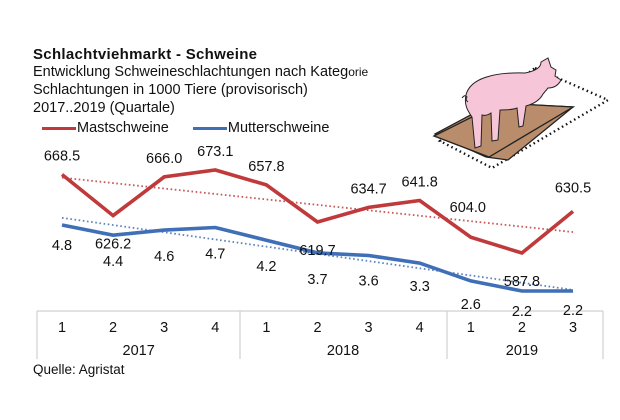 This screenshot has width=620, height=420. I want to click on mat-shadow-outline, so click(524, 118).